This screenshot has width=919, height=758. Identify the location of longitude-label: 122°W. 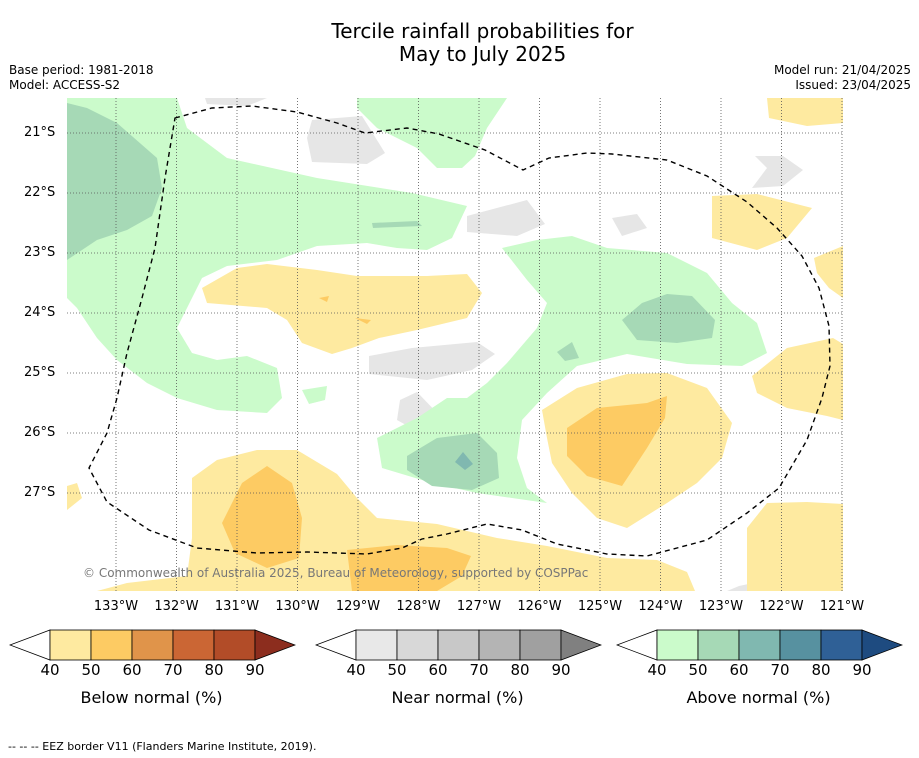
(781, 606).